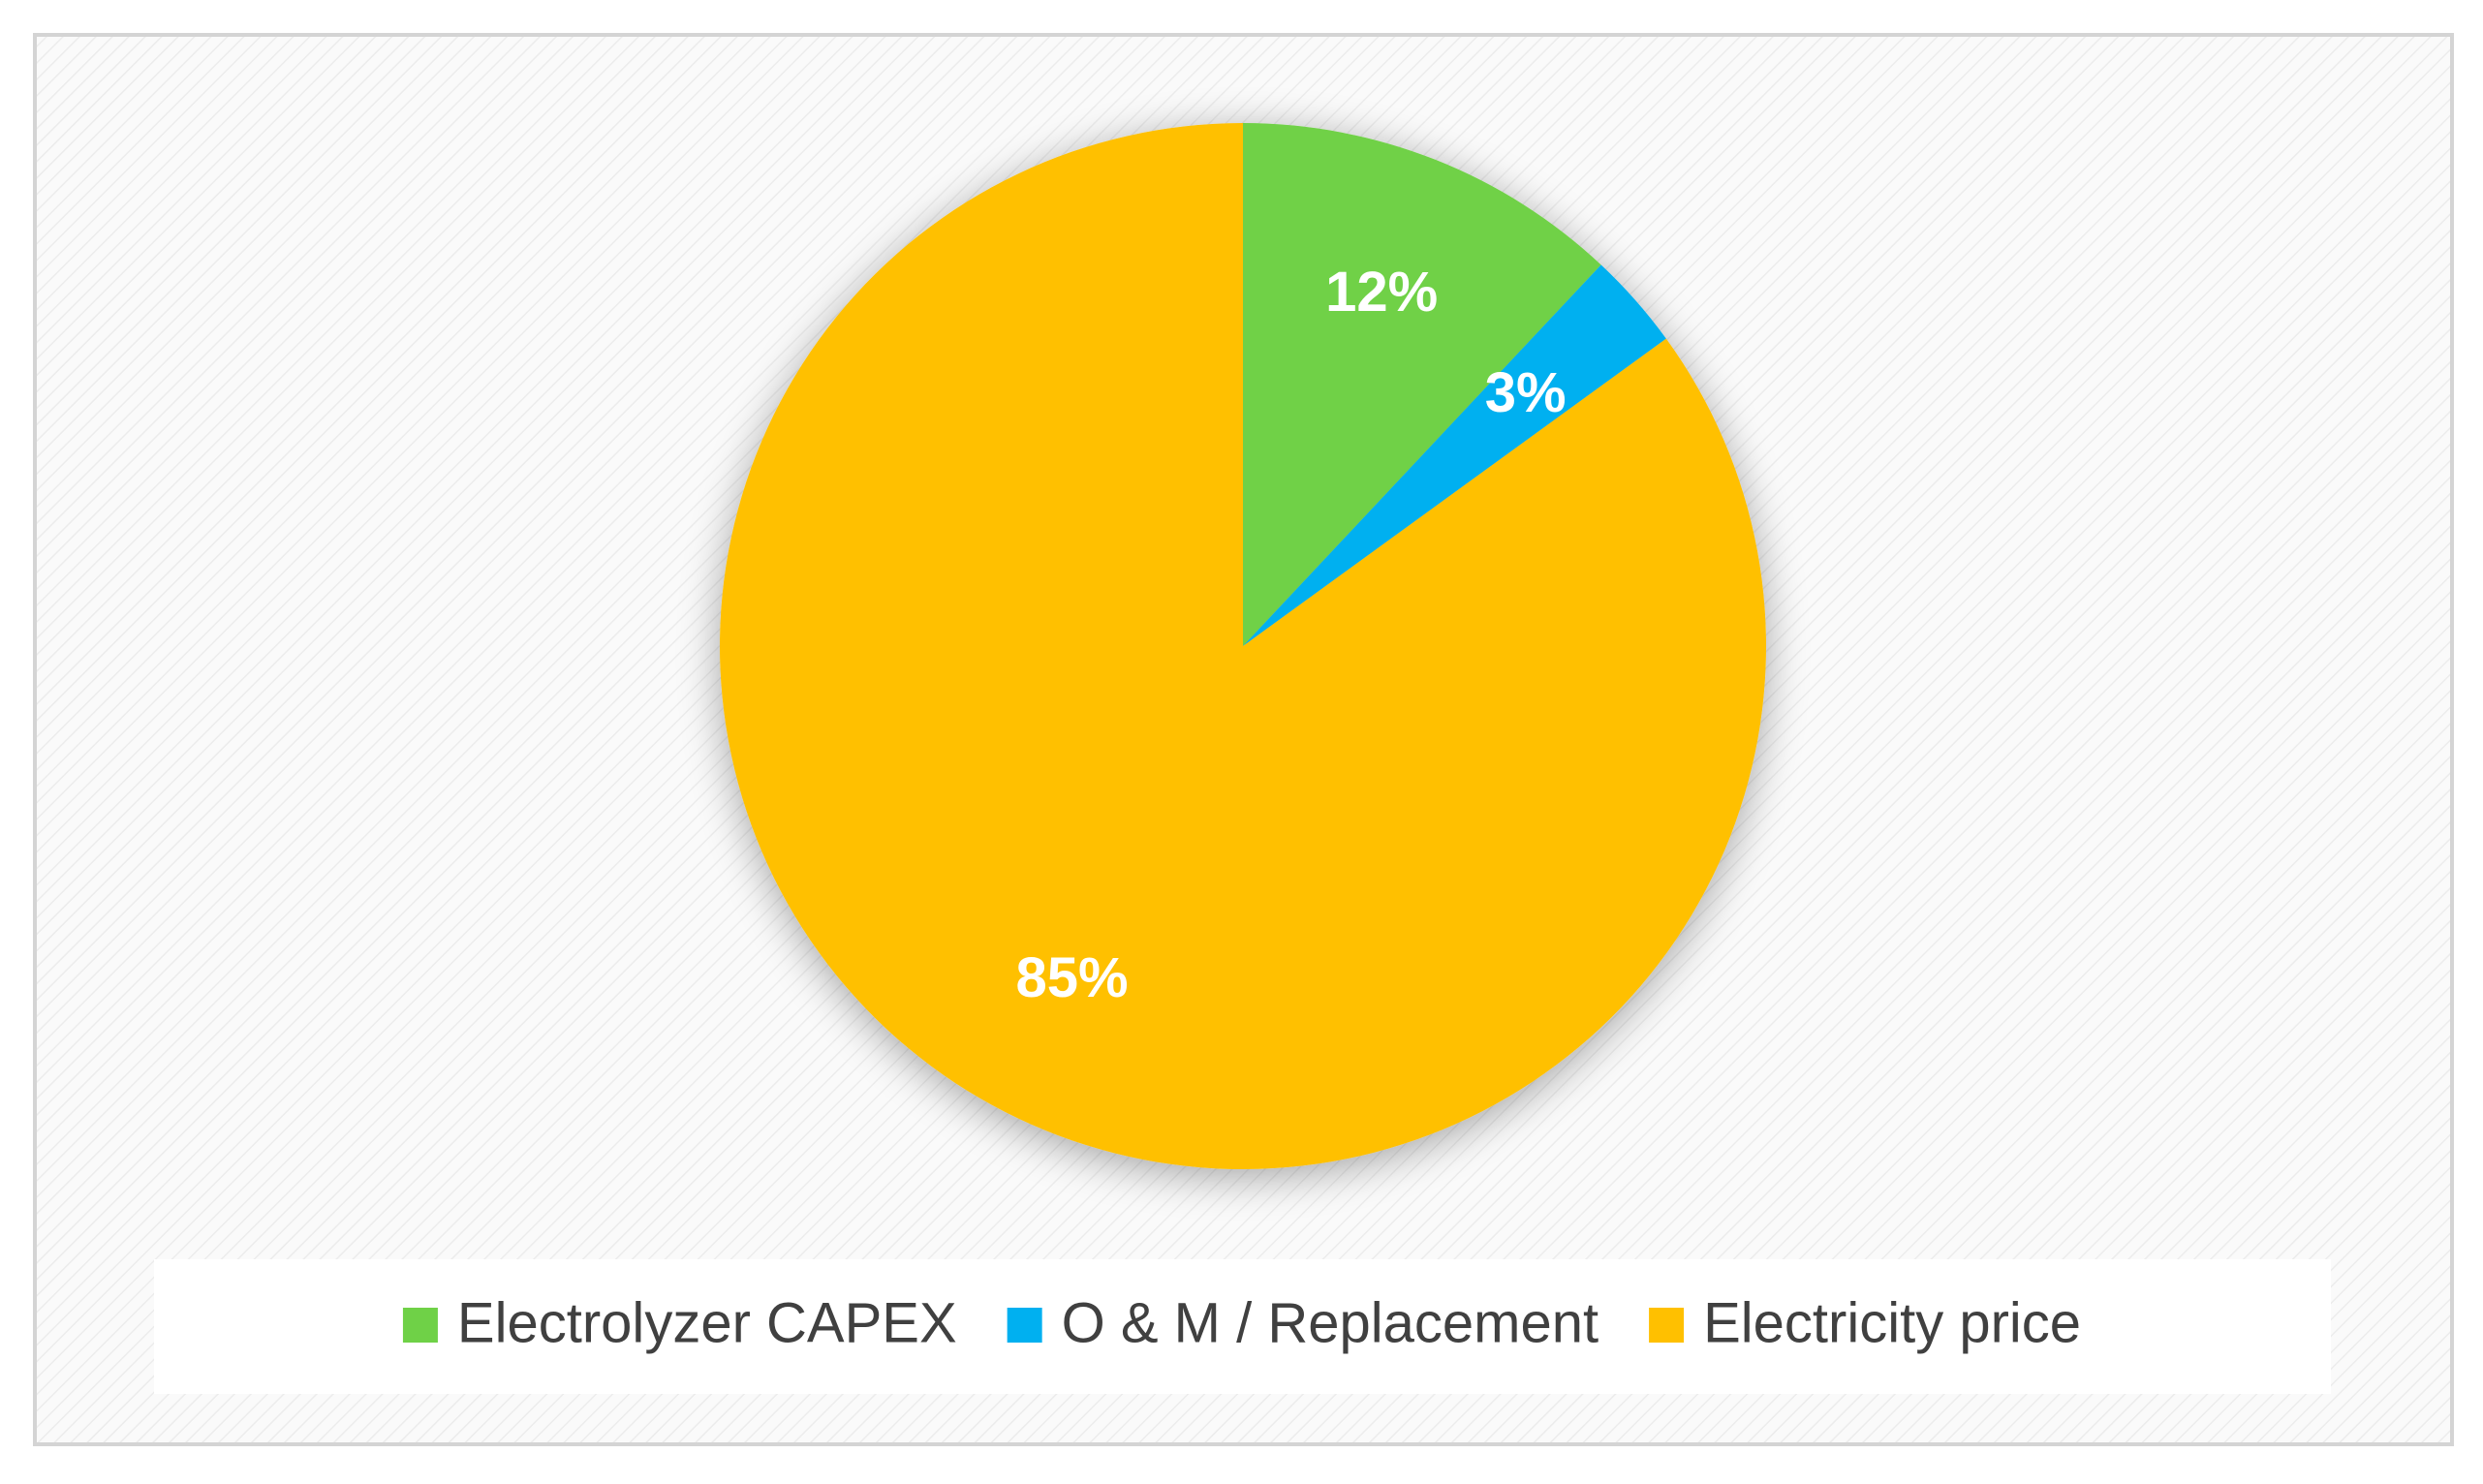 The width and height of the screenshot is (2483, 1484). Describe the element at coordinates (1330, 1322) in the screenshot. I see `legend-label: O & M / Replacement` at that location.